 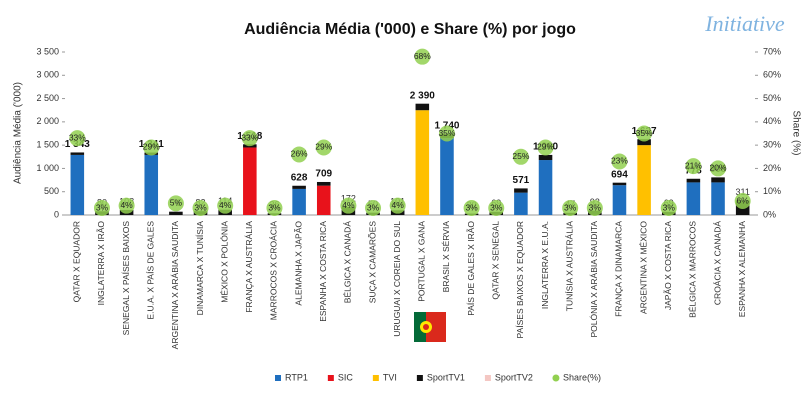 I want to click on x-tick-label: E.U.A. X PAÍS DE GALES, so click(x=151, y=270).